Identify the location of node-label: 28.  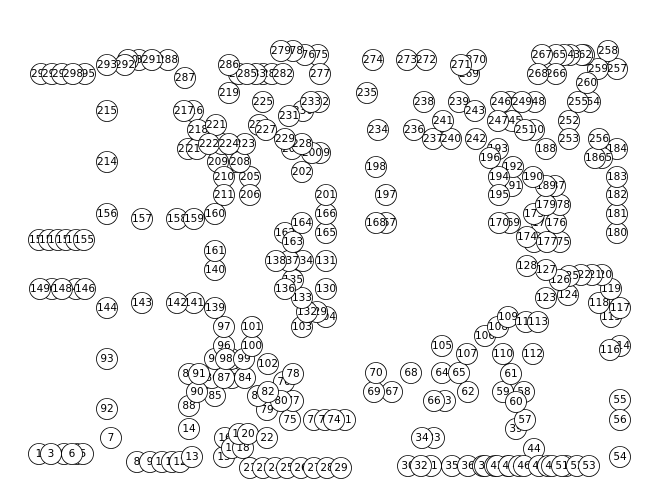
(326, 468).